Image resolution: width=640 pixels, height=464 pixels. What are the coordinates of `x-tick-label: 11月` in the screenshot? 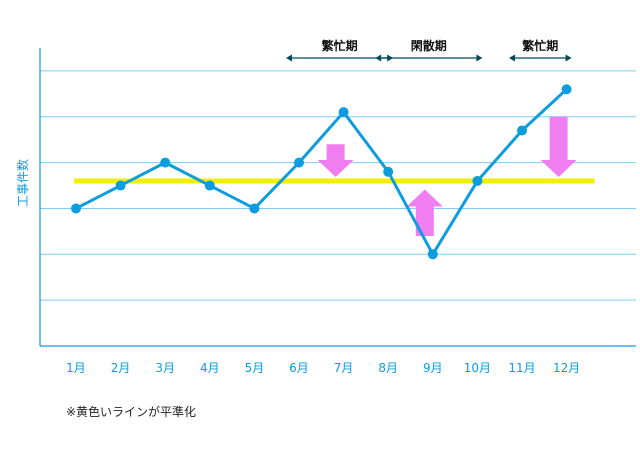 It's located at (521, 368).